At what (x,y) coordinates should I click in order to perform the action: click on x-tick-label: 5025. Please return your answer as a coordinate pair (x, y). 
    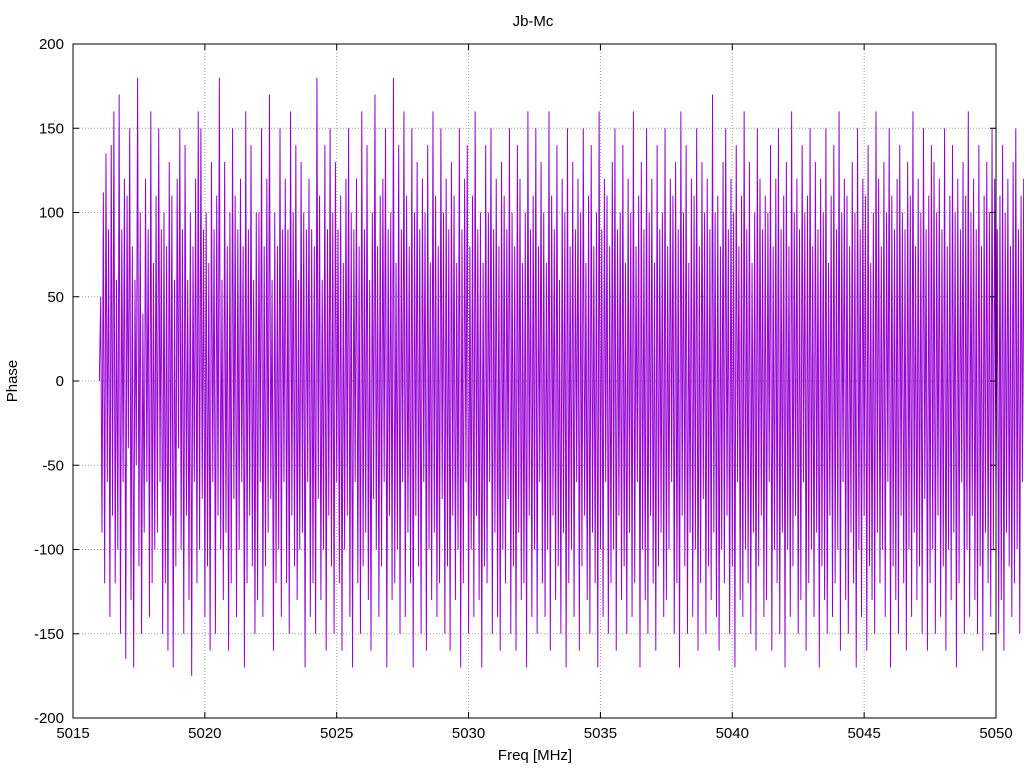
    Looking at the image, I should click on (336, 733).